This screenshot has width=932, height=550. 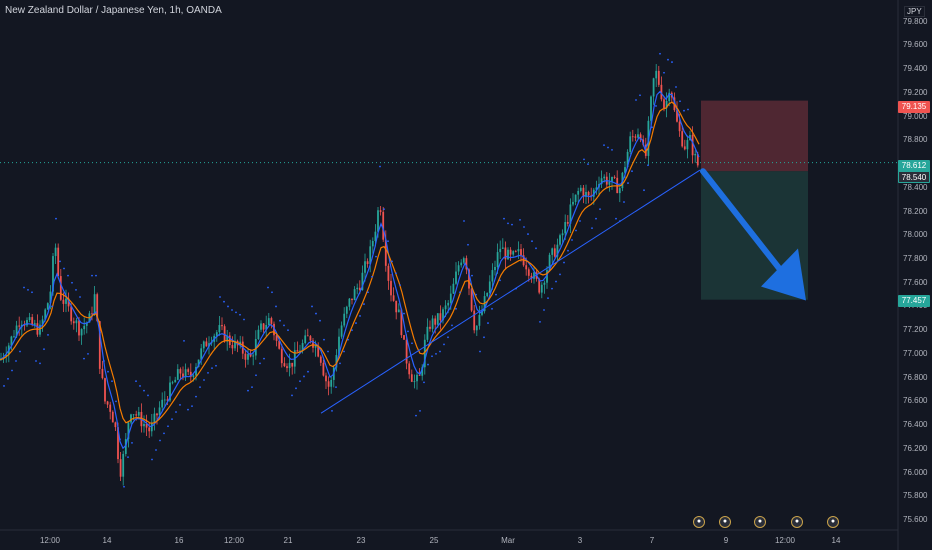 What do you see at coordinates (915, 69) in the screenshot?
I see `y-tick-label: 79.400` at bounding box center [915, 69].